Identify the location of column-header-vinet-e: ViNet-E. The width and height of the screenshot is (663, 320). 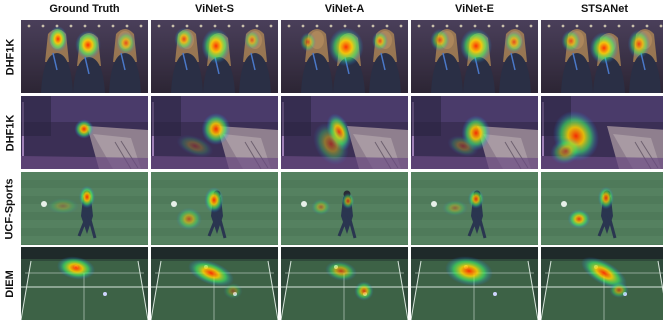
(474, 9).